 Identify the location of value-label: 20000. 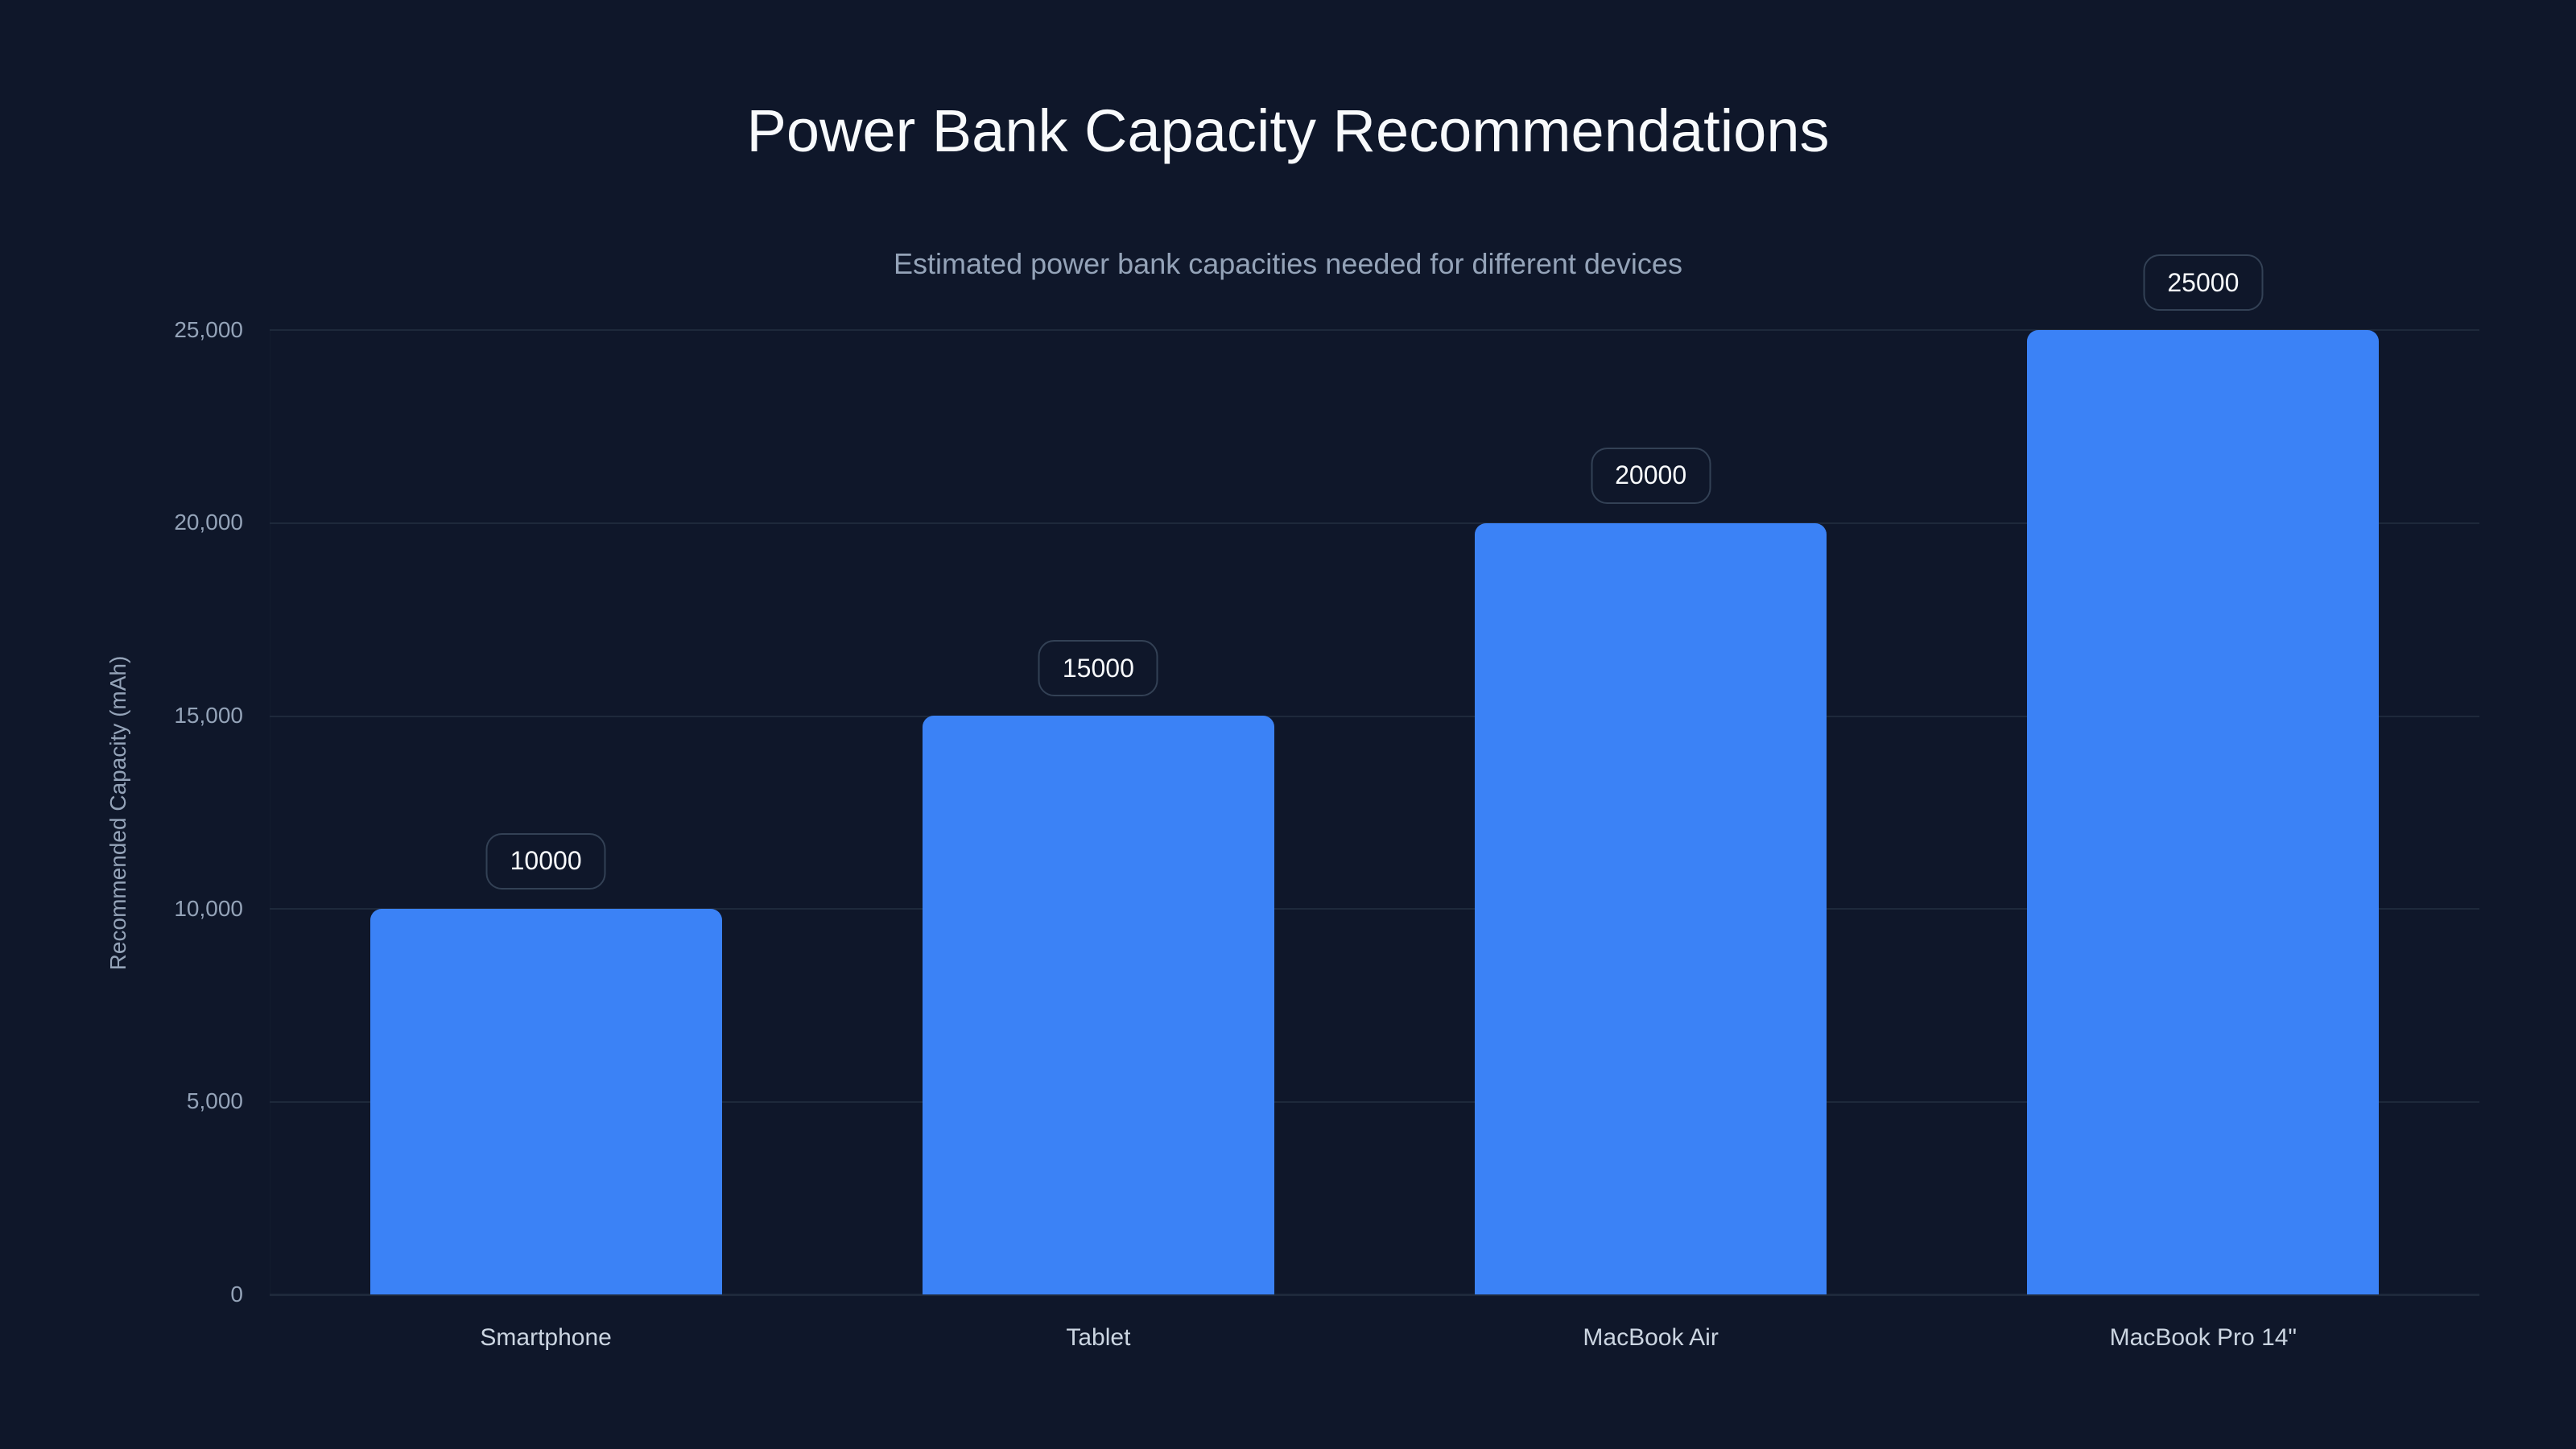
(1651, 475).